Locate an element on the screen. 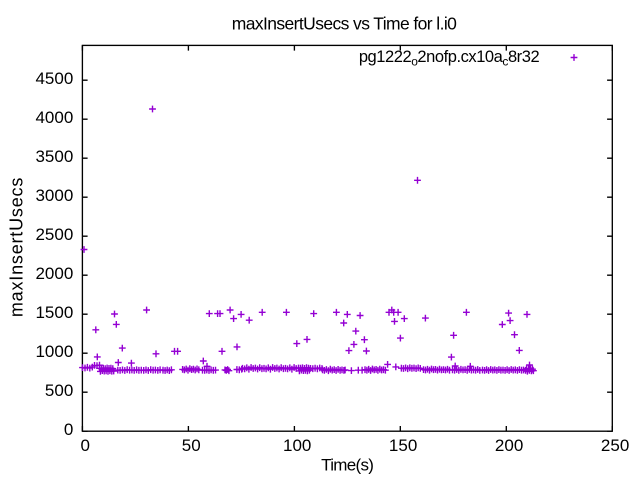  svg-text: 4000 is located at coordinates (54, 117).